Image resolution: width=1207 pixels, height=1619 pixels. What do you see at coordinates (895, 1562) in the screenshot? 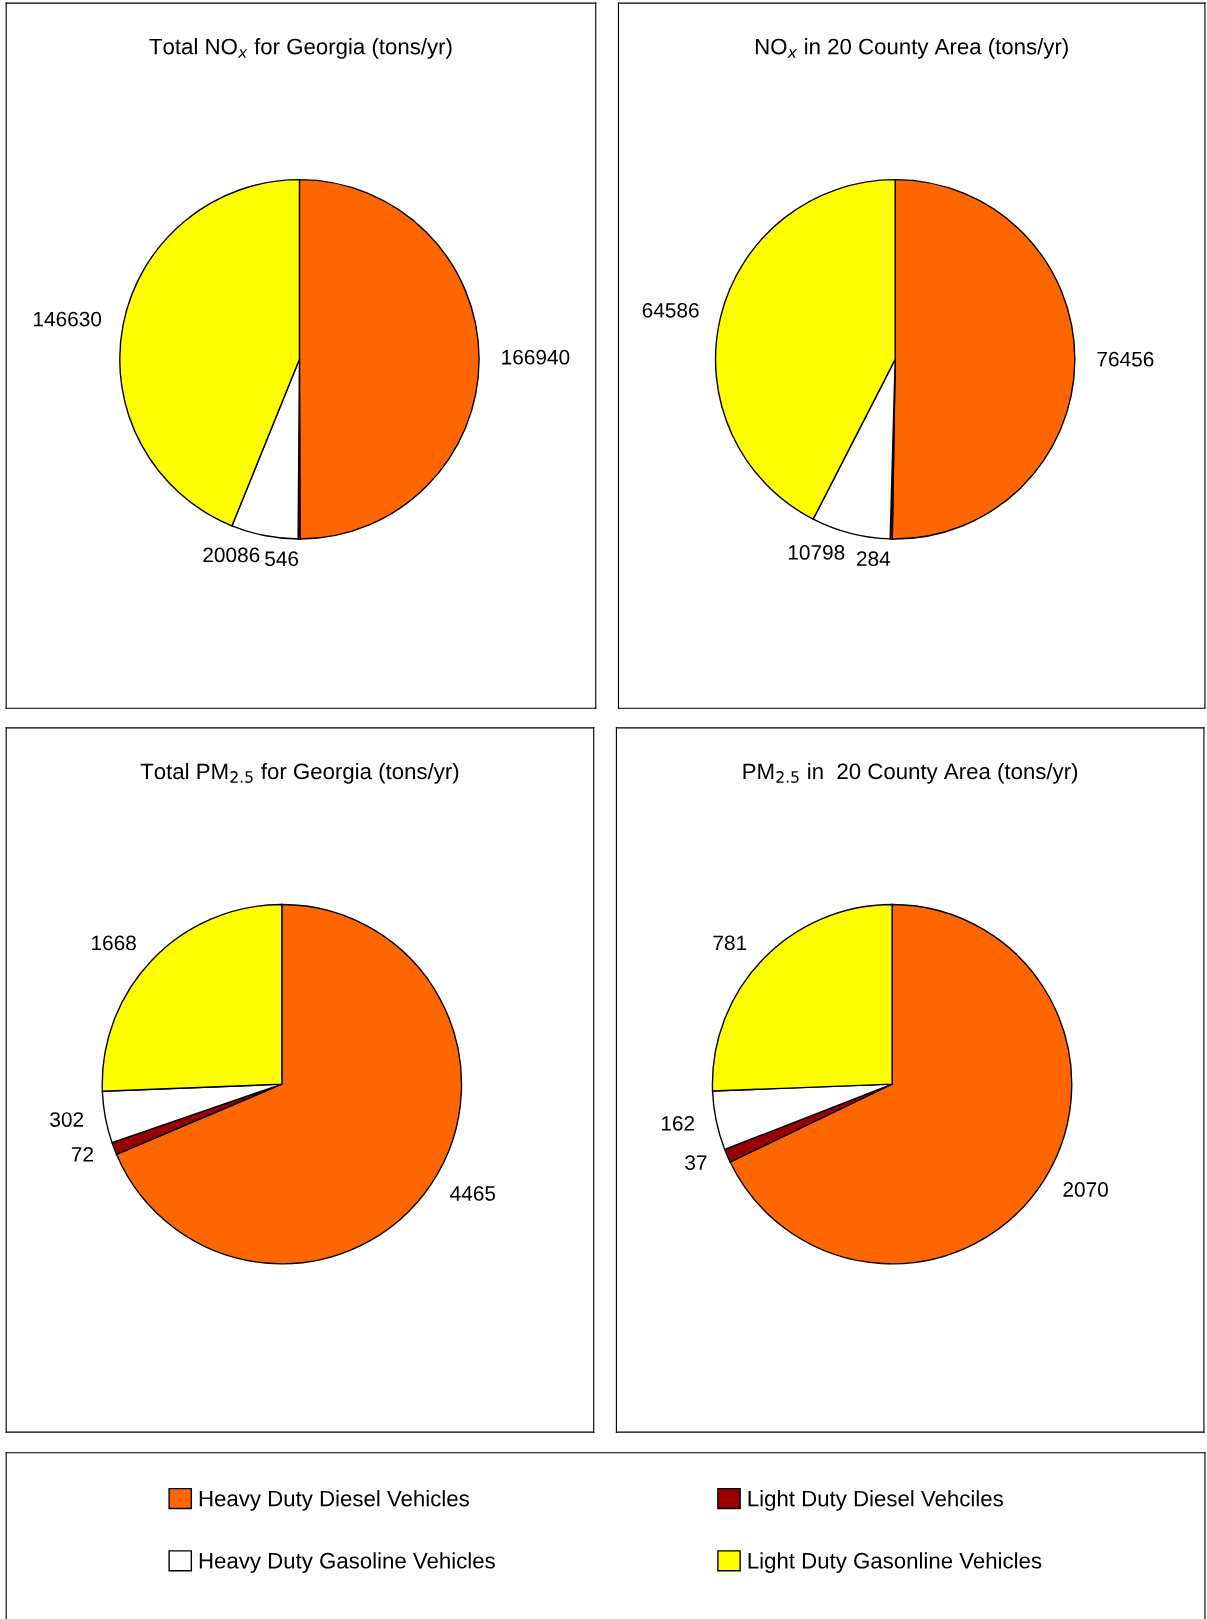
I see `legend-label: Light Duty Gasonline Vehicles` at bounding box center [895, 1562].